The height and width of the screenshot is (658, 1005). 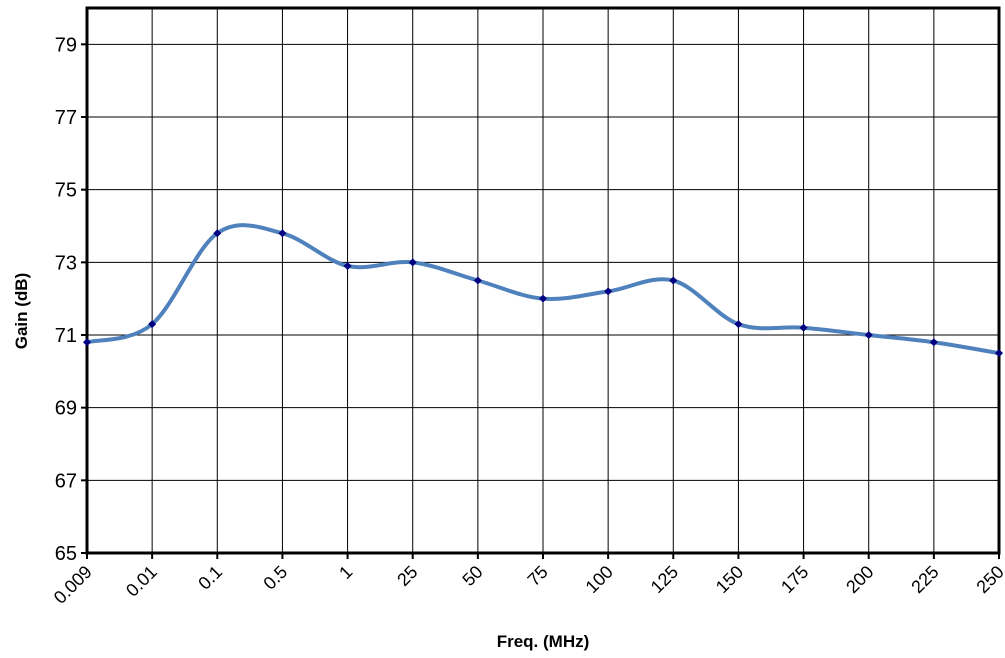 I want to click on x-tick-label: 250, so click(x=988, y=579).